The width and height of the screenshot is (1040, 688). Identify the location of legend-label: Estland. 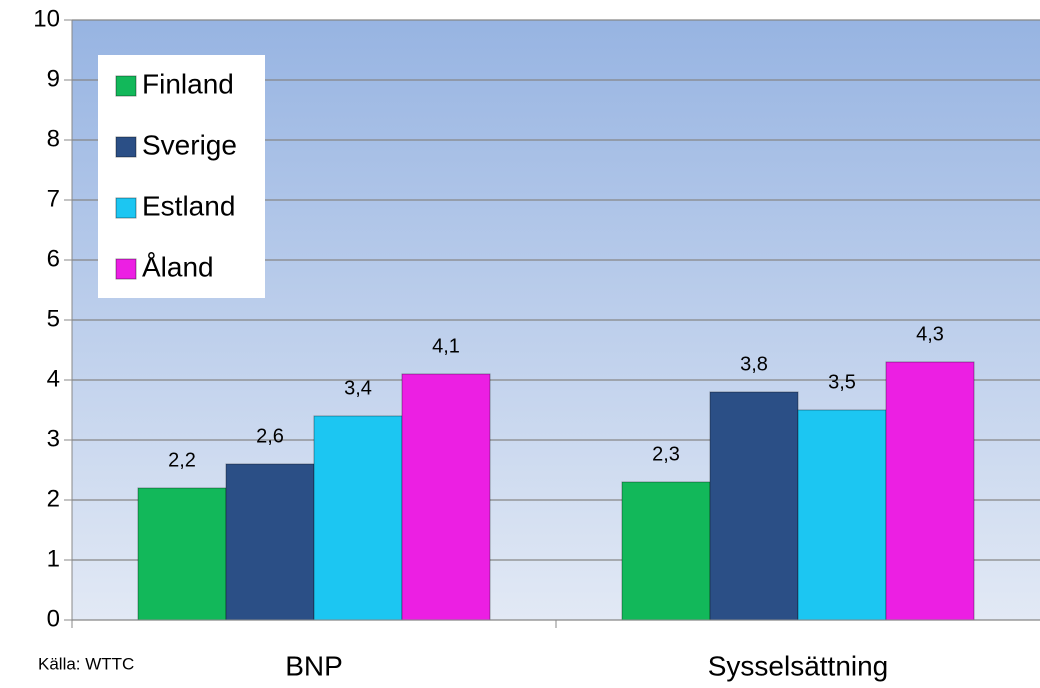
(188, 205).